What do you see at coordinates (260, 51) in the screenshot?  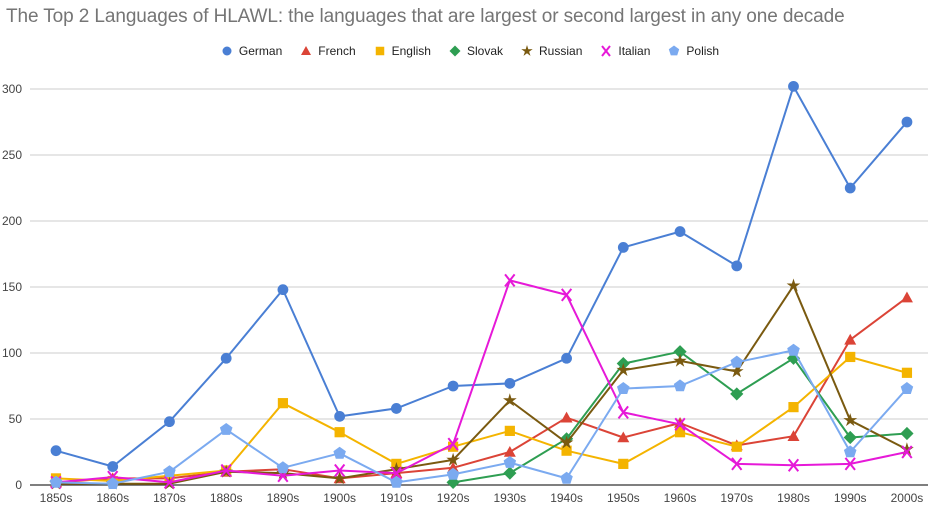 I see `legend-label: German` at bounding box center [260, 51].